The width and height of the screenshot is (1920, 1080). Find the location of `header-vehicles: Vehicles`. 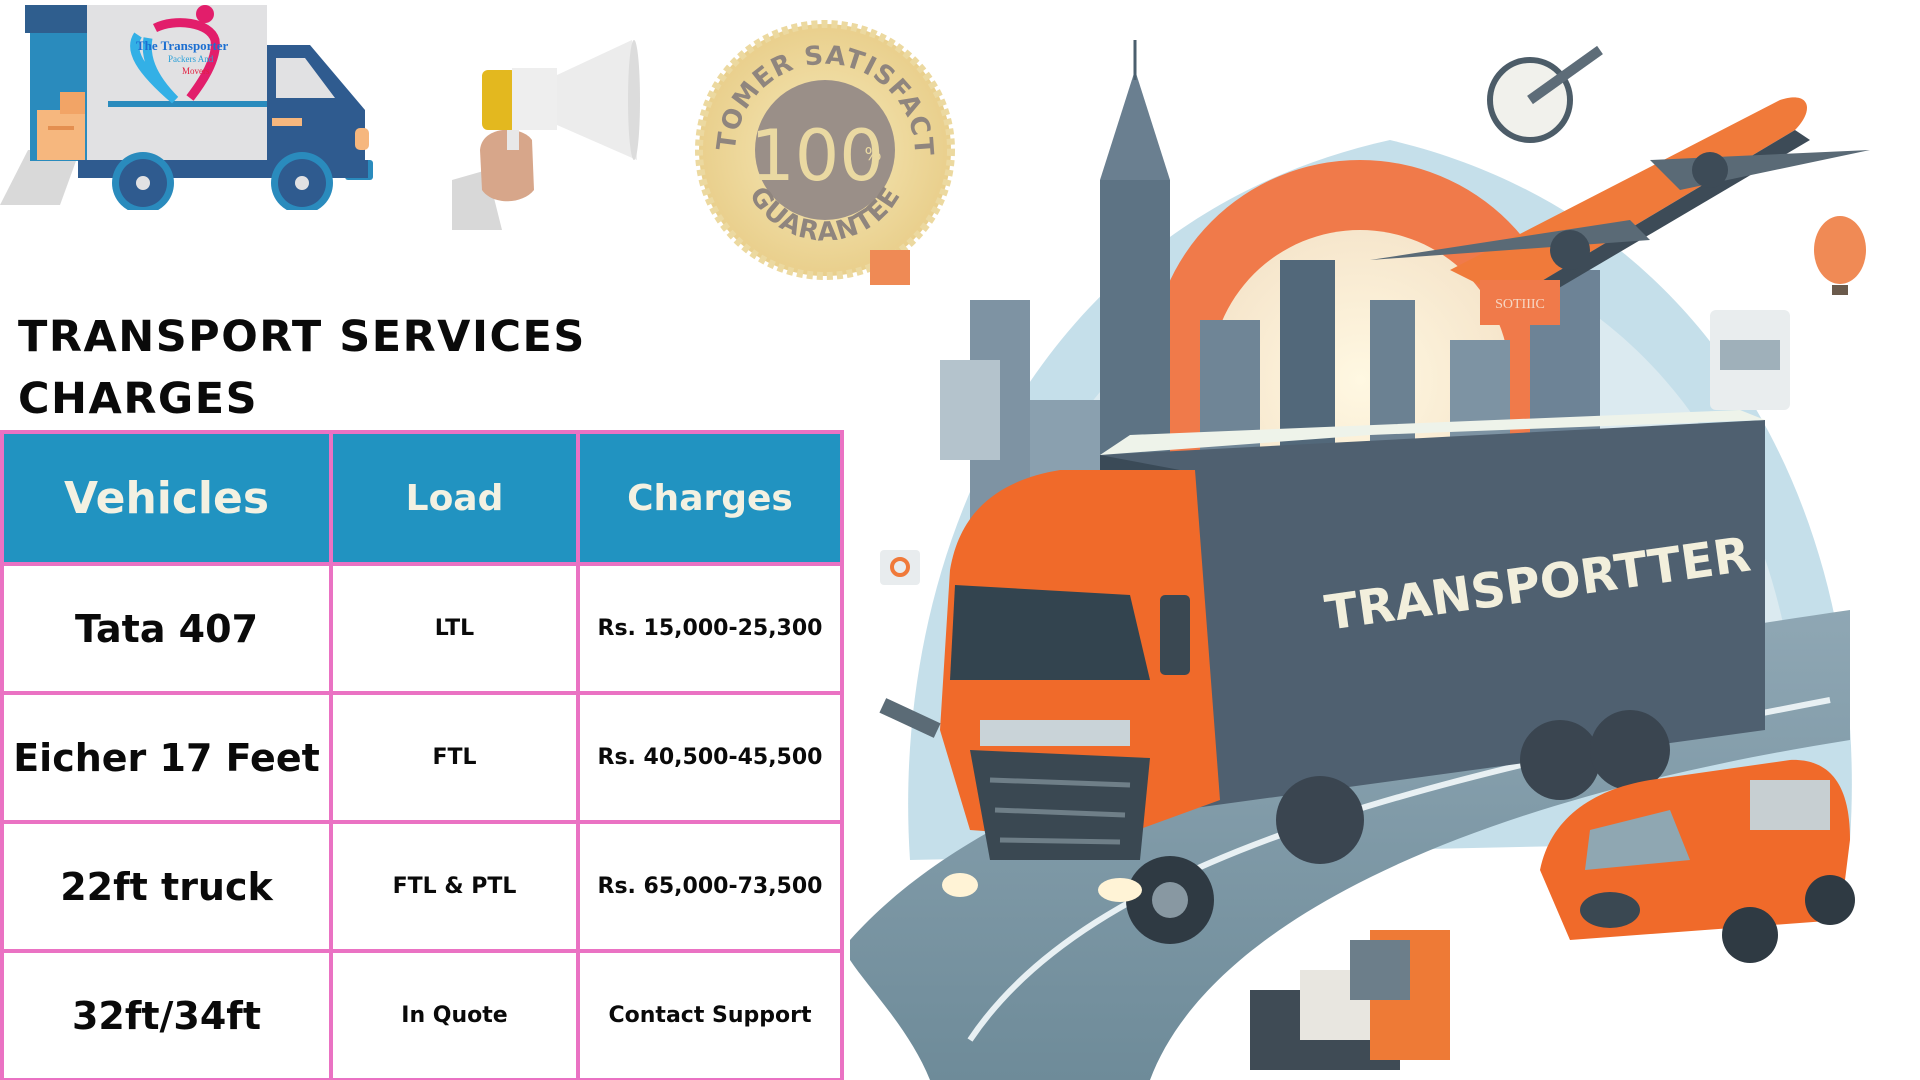

header-vehicles: Vehicles is located at coordinates (166, 498).